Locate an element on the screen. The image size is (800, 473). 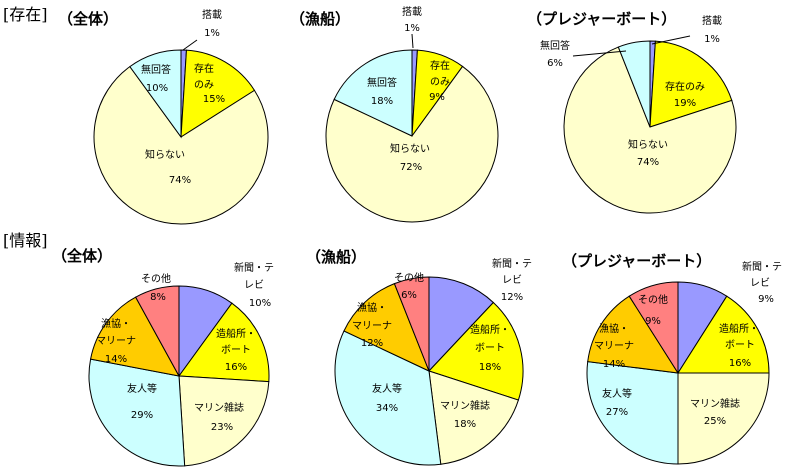
pie: 搭載 1% 存在のみ 9% 知らない 72% 無回答 18% is located at coordinates (412, 114).